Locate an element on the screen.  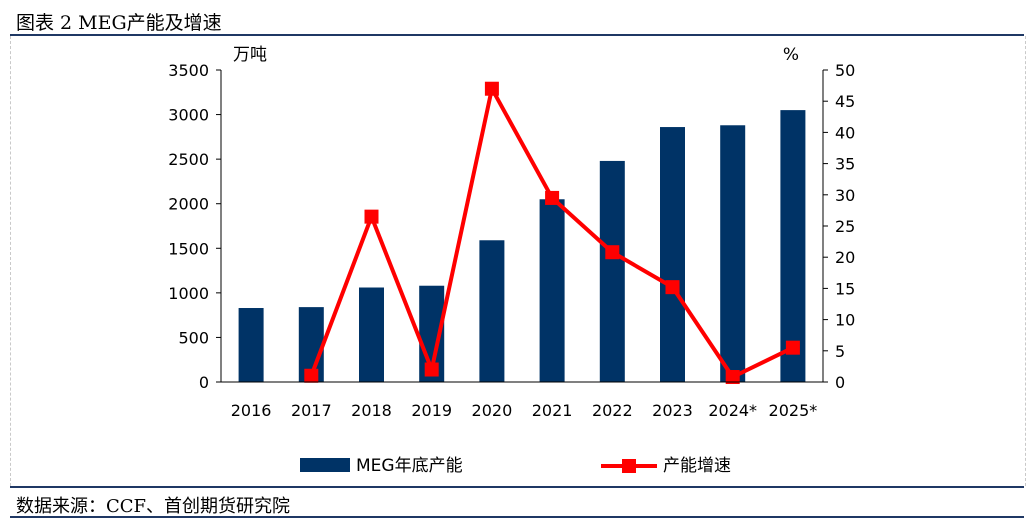
growth-marker-2025* is located at coordinates (792, 347).